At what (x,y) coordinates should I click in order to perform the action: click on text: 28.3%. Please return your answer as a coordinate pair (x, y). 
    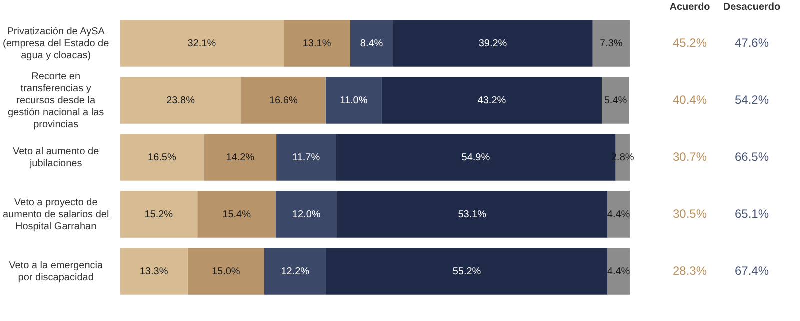
    Looking at the image, I should click on (690, 271).